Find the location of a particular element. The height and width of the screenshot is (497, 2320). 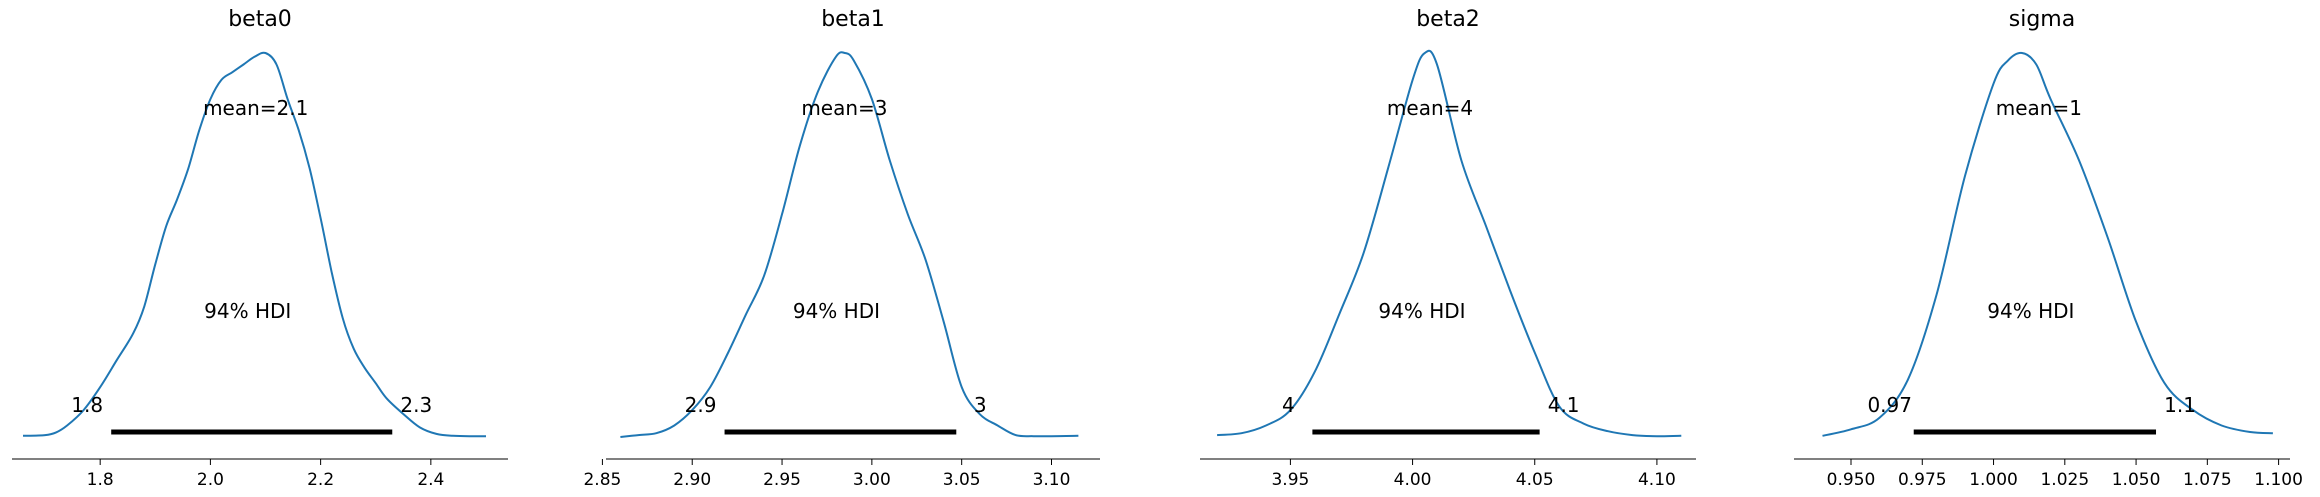

x-tick-label: 2.85 is located at coordinates (602, 480).